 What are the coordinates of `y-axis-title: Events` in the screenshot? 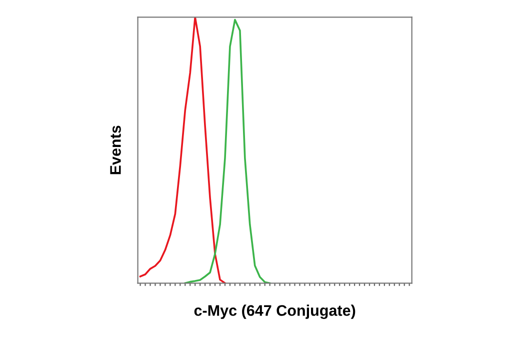 It's located at (115, 150).